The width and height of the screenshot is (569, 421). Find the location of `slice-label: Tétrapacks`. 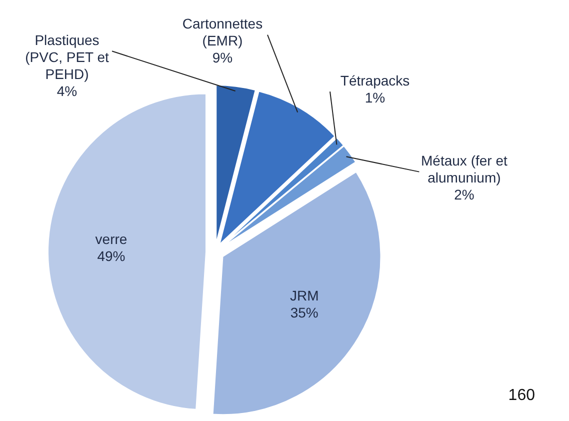

slice-label: Tétrapacks is located at coordinates (375, 80).